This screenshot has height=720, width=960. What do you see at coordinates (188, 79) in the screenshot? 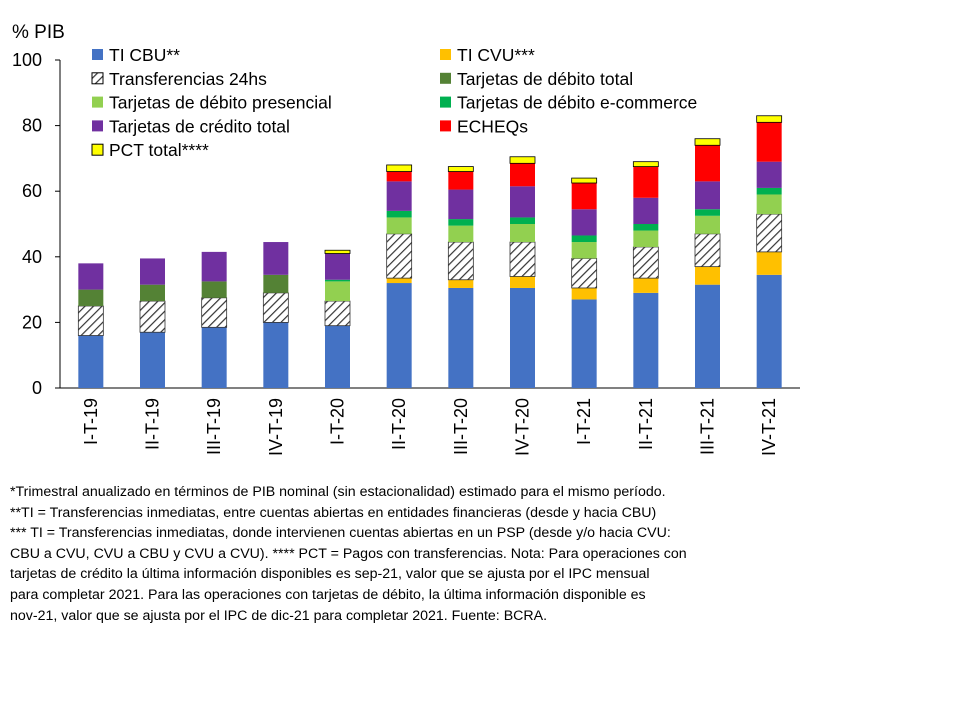
I see `legend-label: Transferencias 24hs` at bounding box center [188, 79].